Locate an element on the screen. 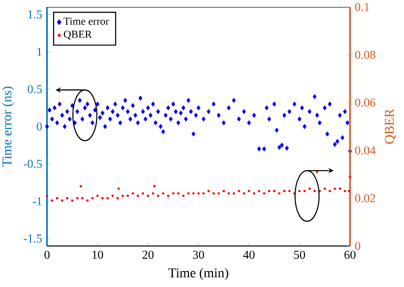 The width and height of the screenshot is (404, 287). y-axis-title: Time error (ns) is located at coordinates (8, 126).